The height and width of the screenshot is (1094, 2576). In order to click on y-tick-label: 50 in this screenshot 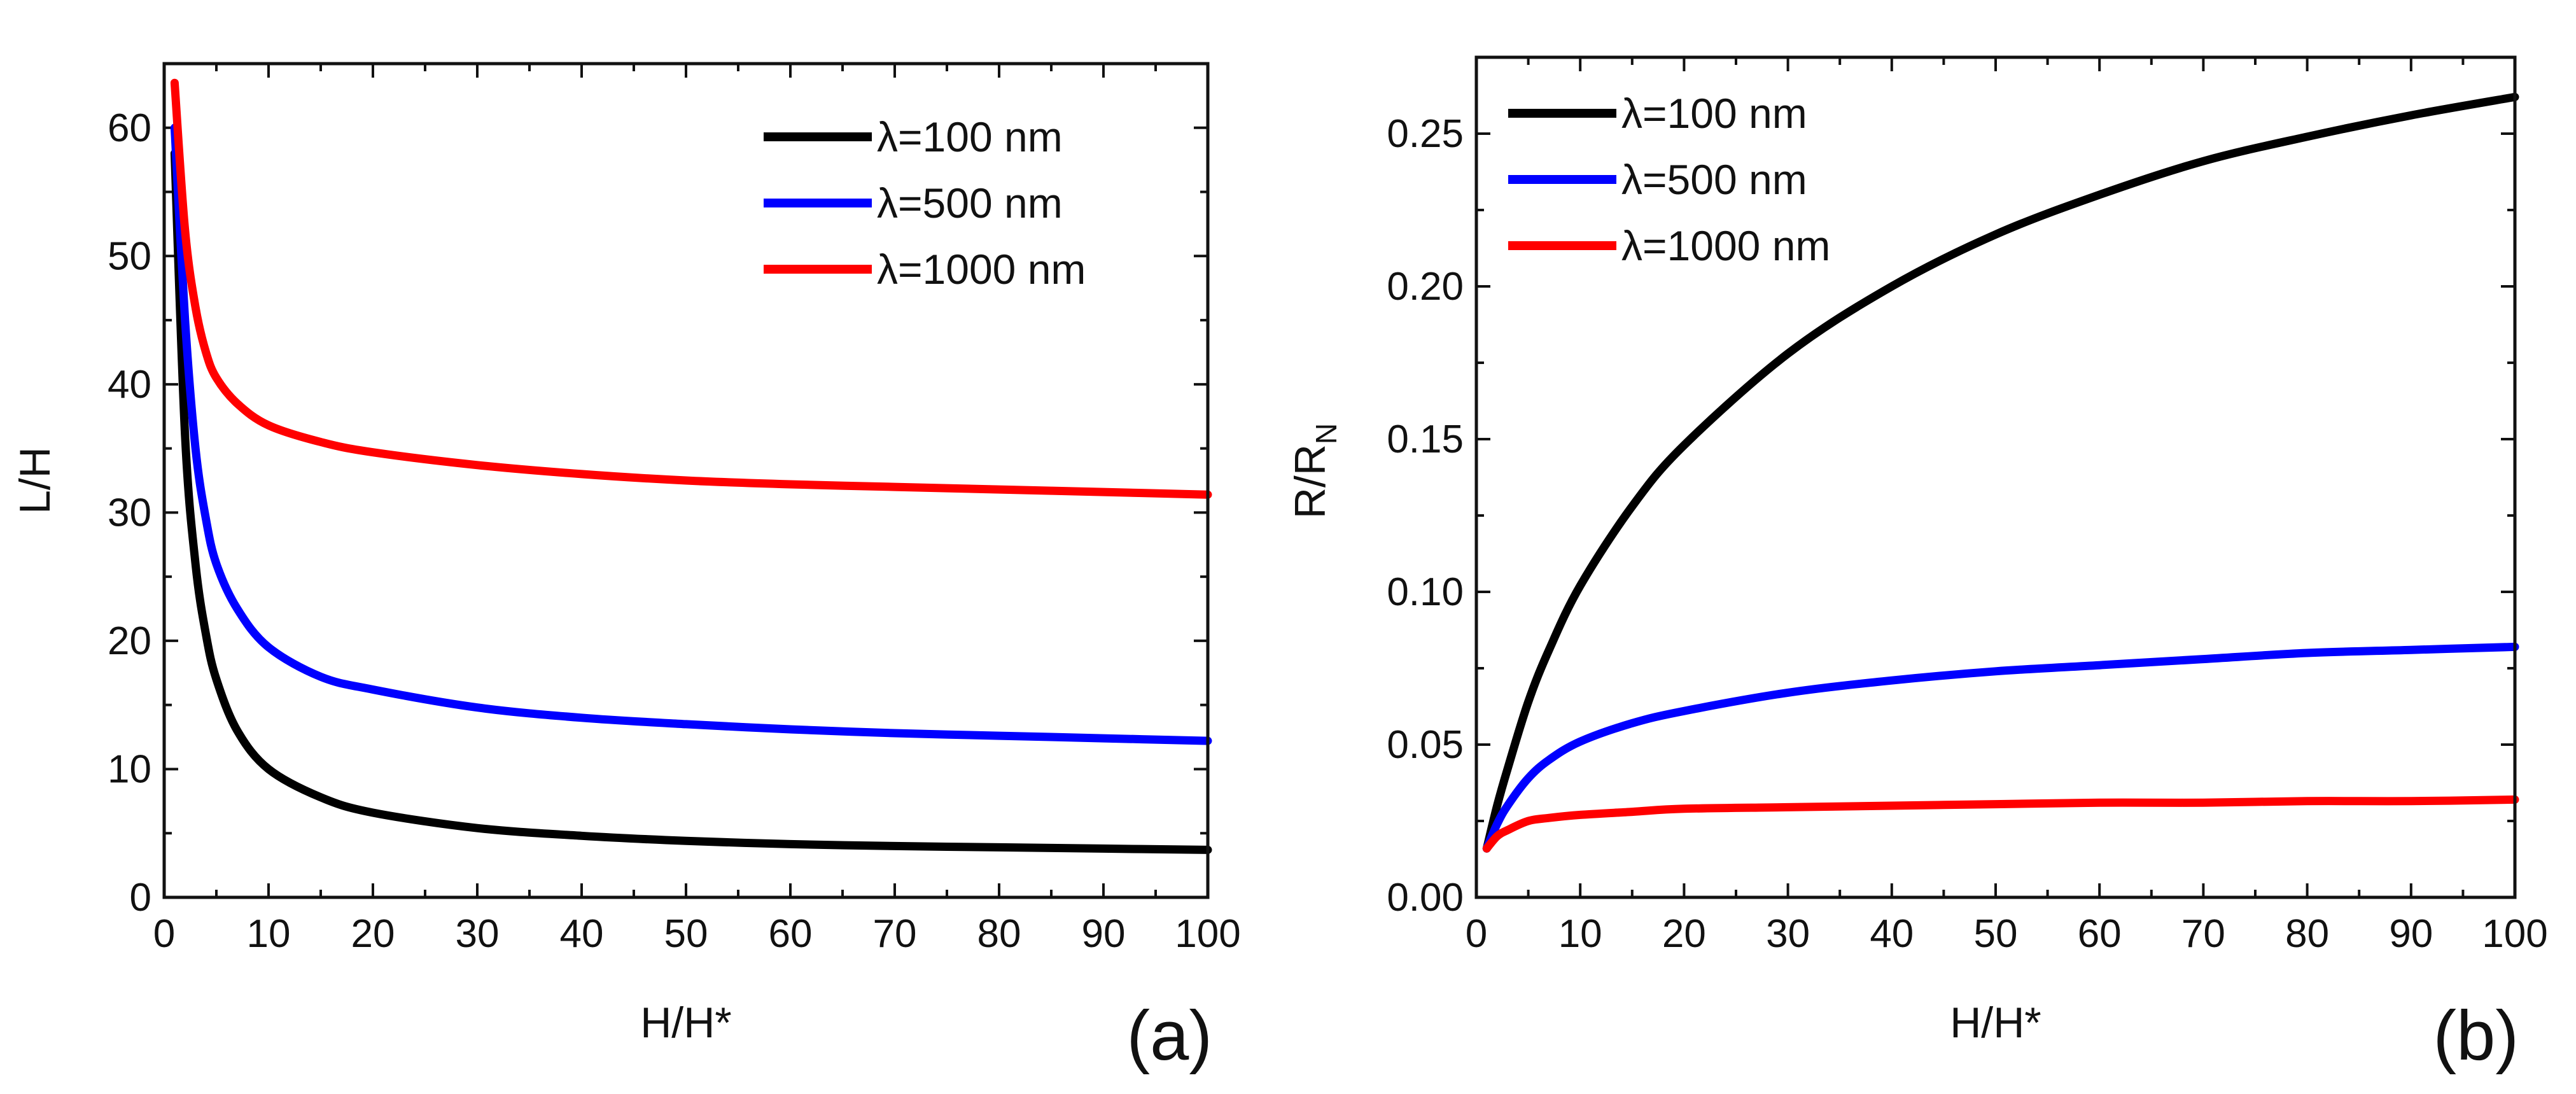, I will do `click(129, 256)`.